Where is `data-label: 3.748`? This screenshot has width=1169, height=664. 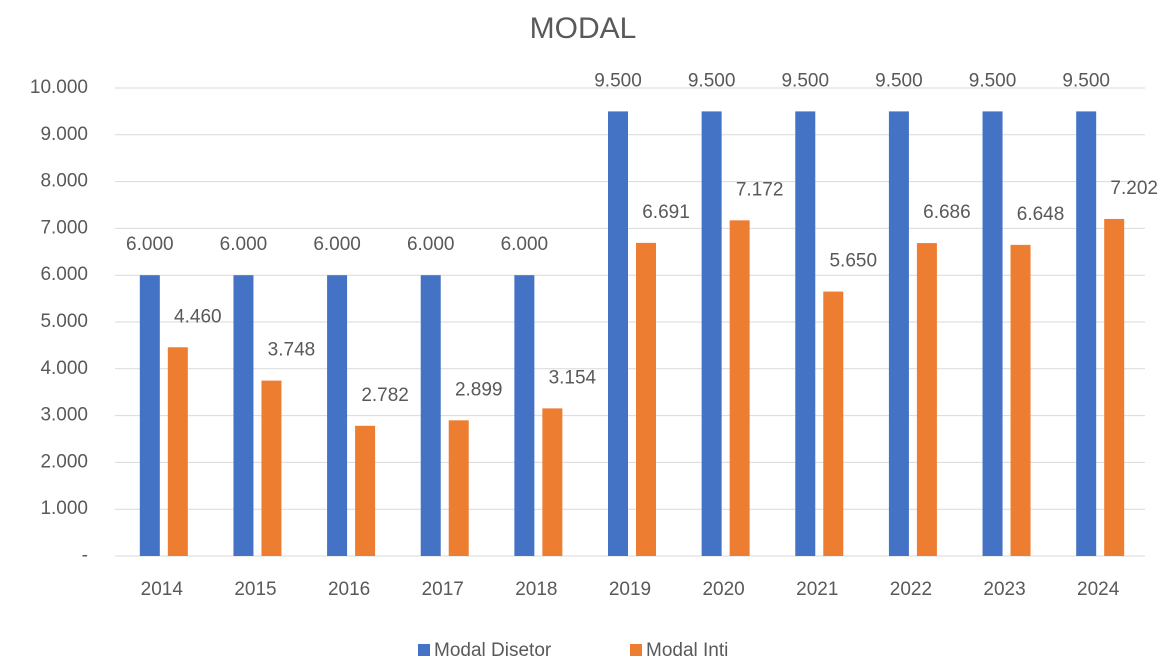
data-label: 3.748 is located at coordinates (292, 350).